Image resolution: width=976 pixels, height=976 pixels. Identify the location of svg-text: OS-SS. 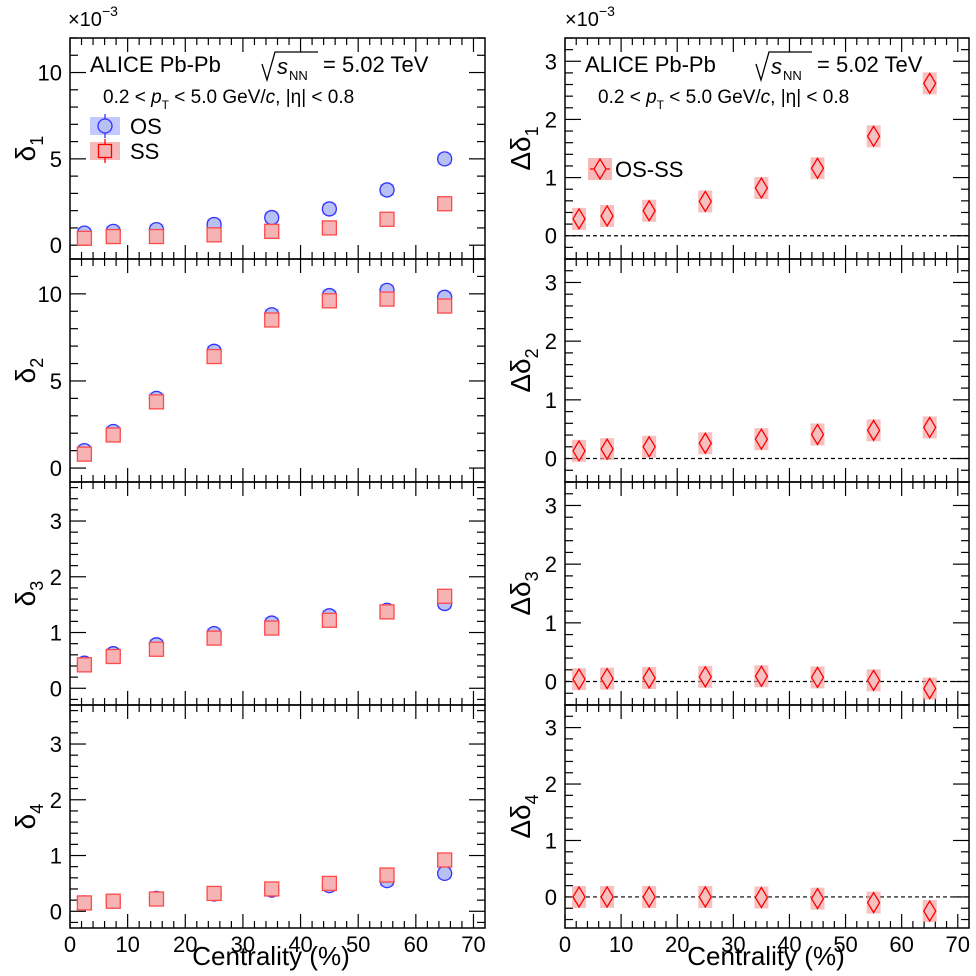
(649, 169).